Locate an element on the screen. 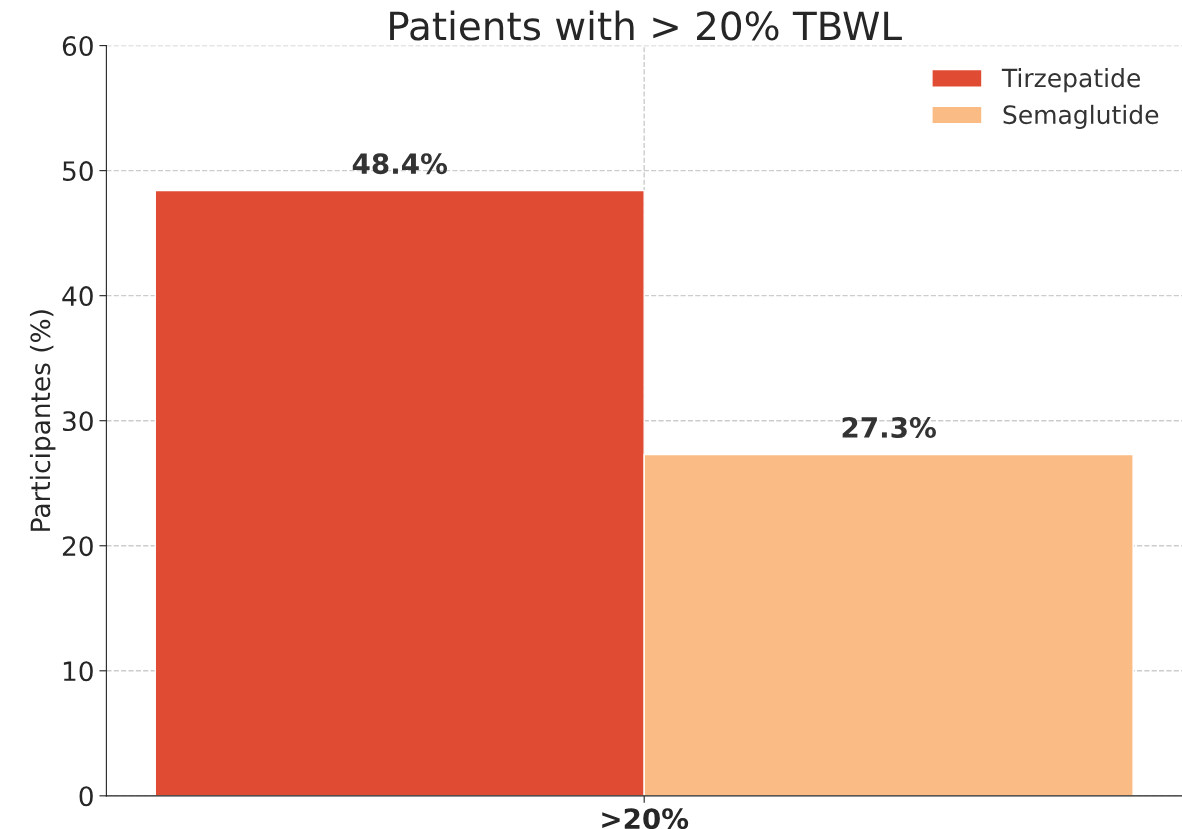  data-label: 27.3% is located at coordinates (889, 427).